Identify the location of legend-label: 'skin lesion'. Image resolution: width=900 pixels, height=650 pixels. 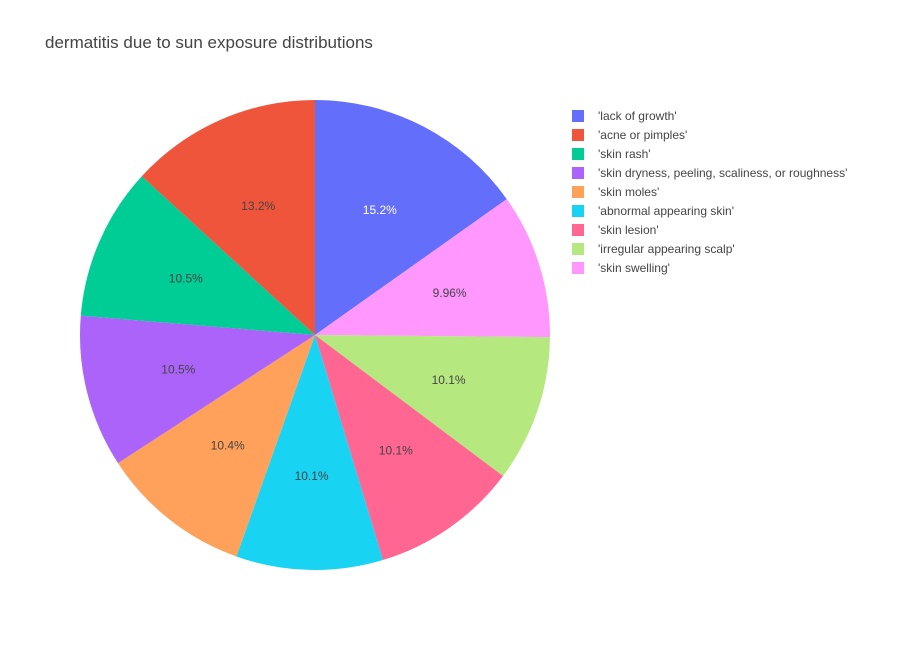
(628, 229).